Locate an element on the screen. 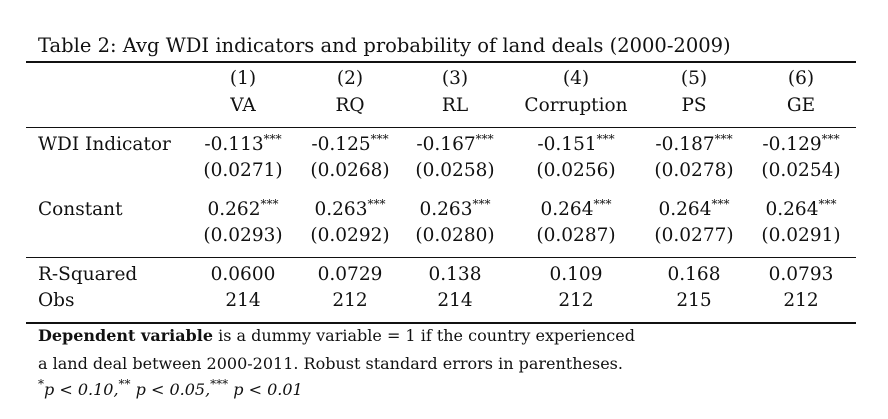 This screenshot has width=888, height=419. std-error-cell-text: (0.0277) is located at coordinates (694, 235).